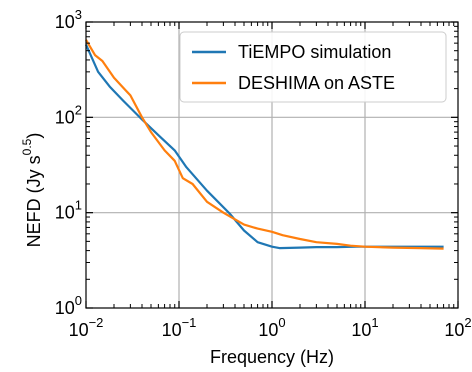 The width and height of the screenshot is (472, 372). Describe the element at coordinates (467, 322) in the screenshot. I see `x-tick-label-exponent: 2` at that location.